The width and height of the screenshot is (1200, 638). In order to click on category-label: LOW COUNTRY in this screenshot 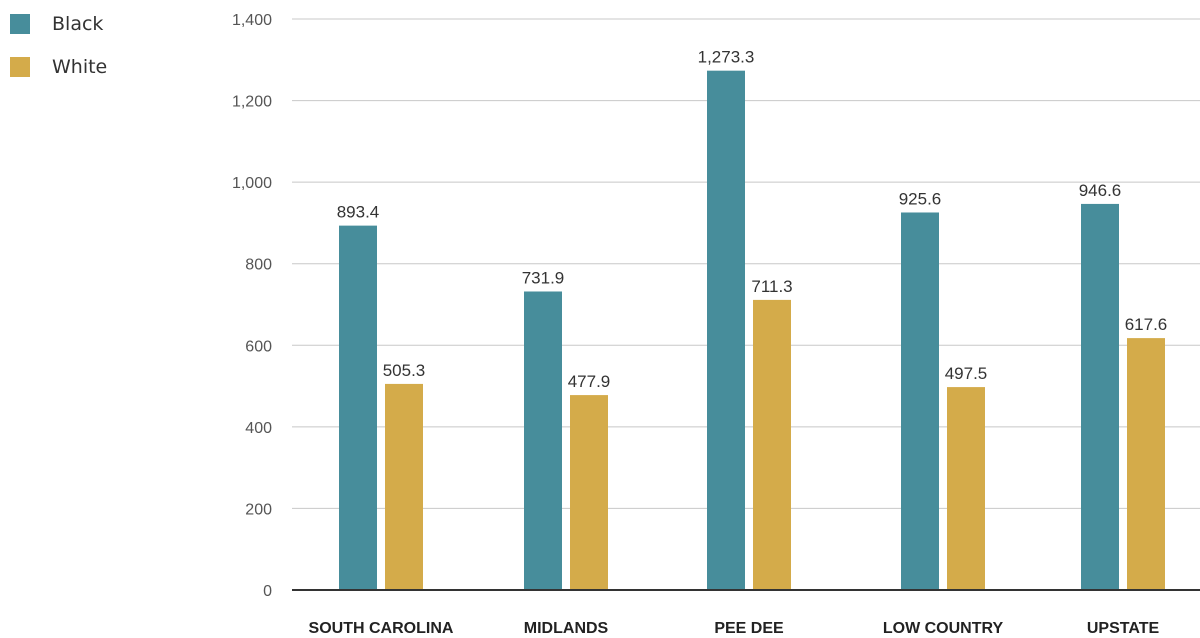, I will do `click(943, 628)`.